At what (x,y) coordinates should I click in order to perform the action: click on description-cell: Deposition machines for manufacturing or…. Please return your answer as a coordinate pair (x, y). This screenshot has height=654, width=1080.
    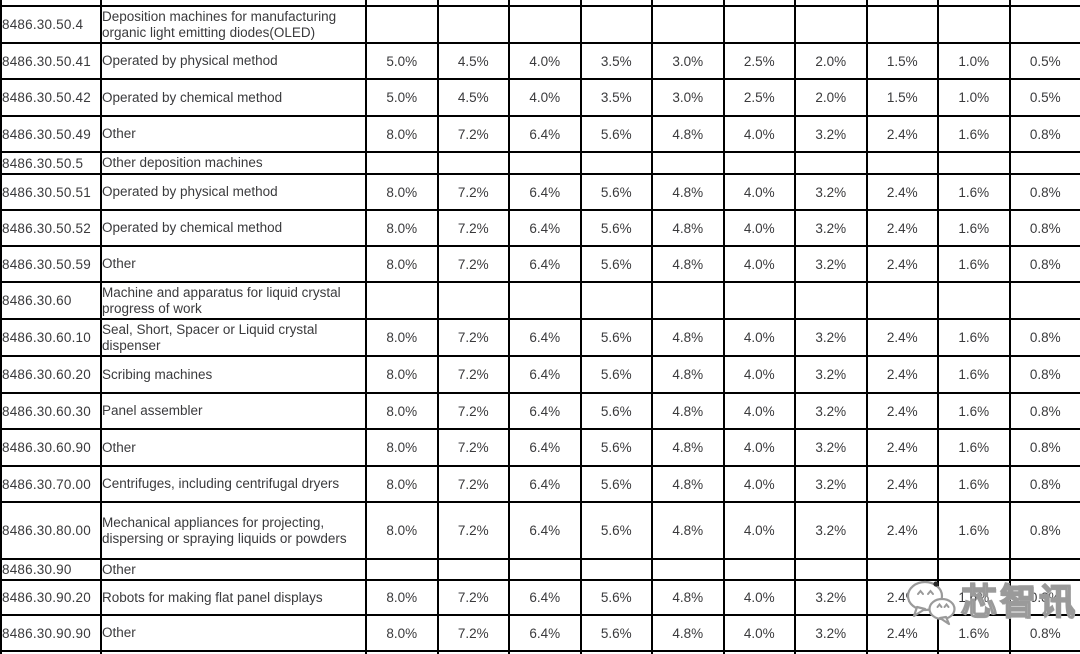
    Looking at the image, I should click on (233, 24).